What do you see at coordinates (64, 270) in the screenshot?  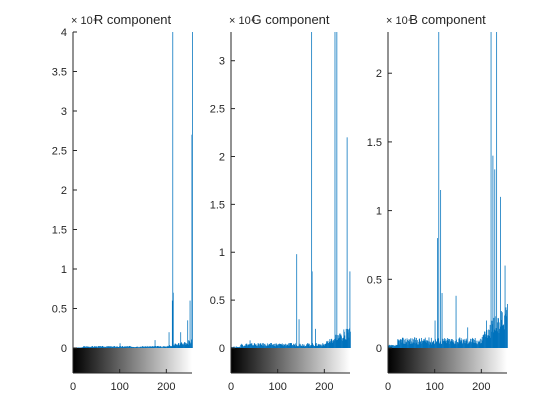 I see `y-tick-label: 1` at bounding box center [64, 270].